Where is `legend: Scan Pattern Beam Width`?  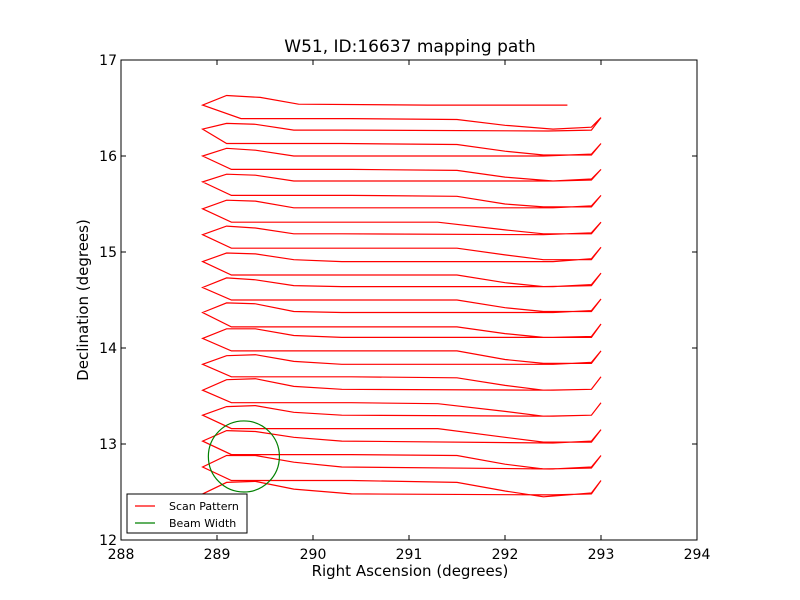 legend: Scan Pattern Beam Width is located at coordinates (187, 513).